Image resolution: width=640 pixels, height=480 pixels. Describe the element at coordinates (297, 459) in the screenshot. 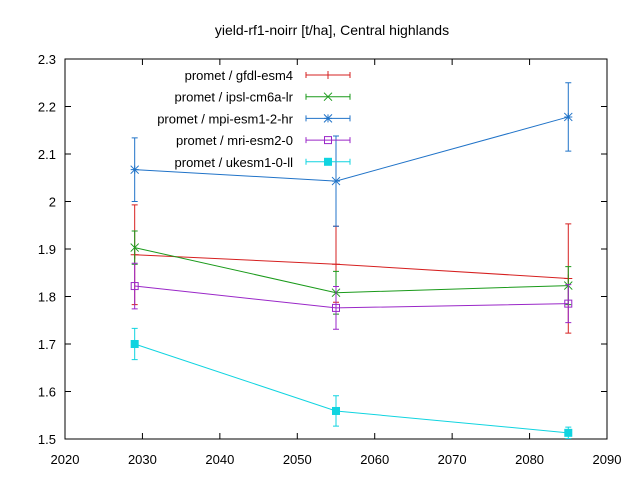

I see `x-tick-label: 2050` at that location.